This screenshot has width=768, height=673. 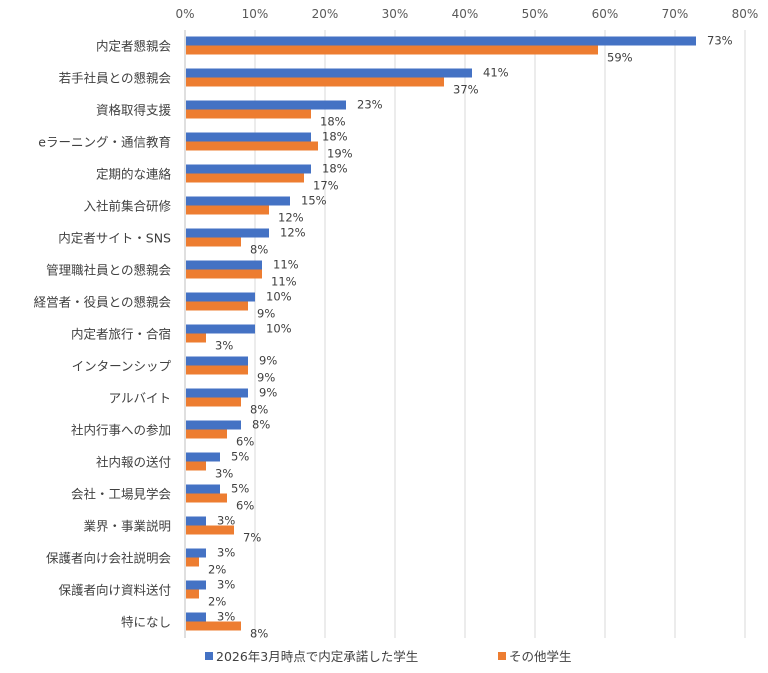 I want to click on x-tick-label: 40%, so click(x=465, y=14).